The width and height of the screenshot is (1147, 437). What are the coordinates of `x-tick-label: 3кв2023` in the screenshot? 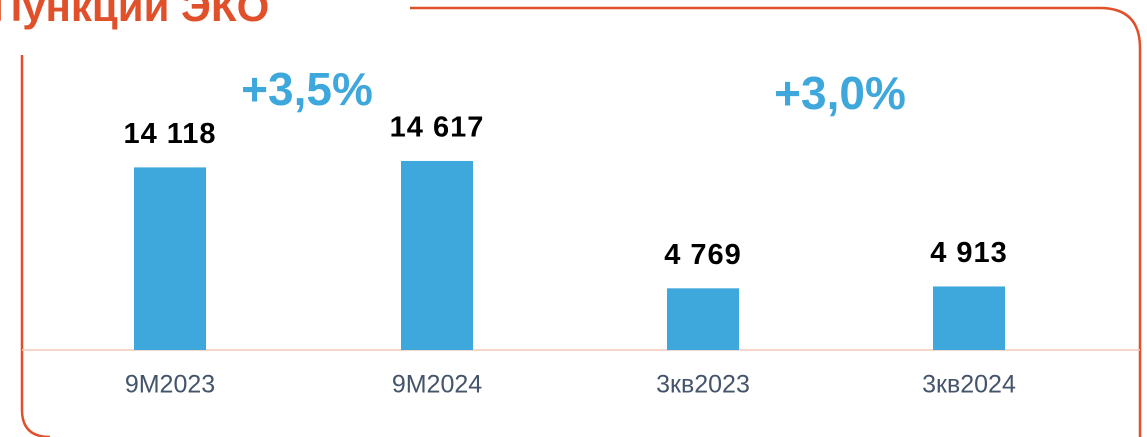 It's located at (703, 385).